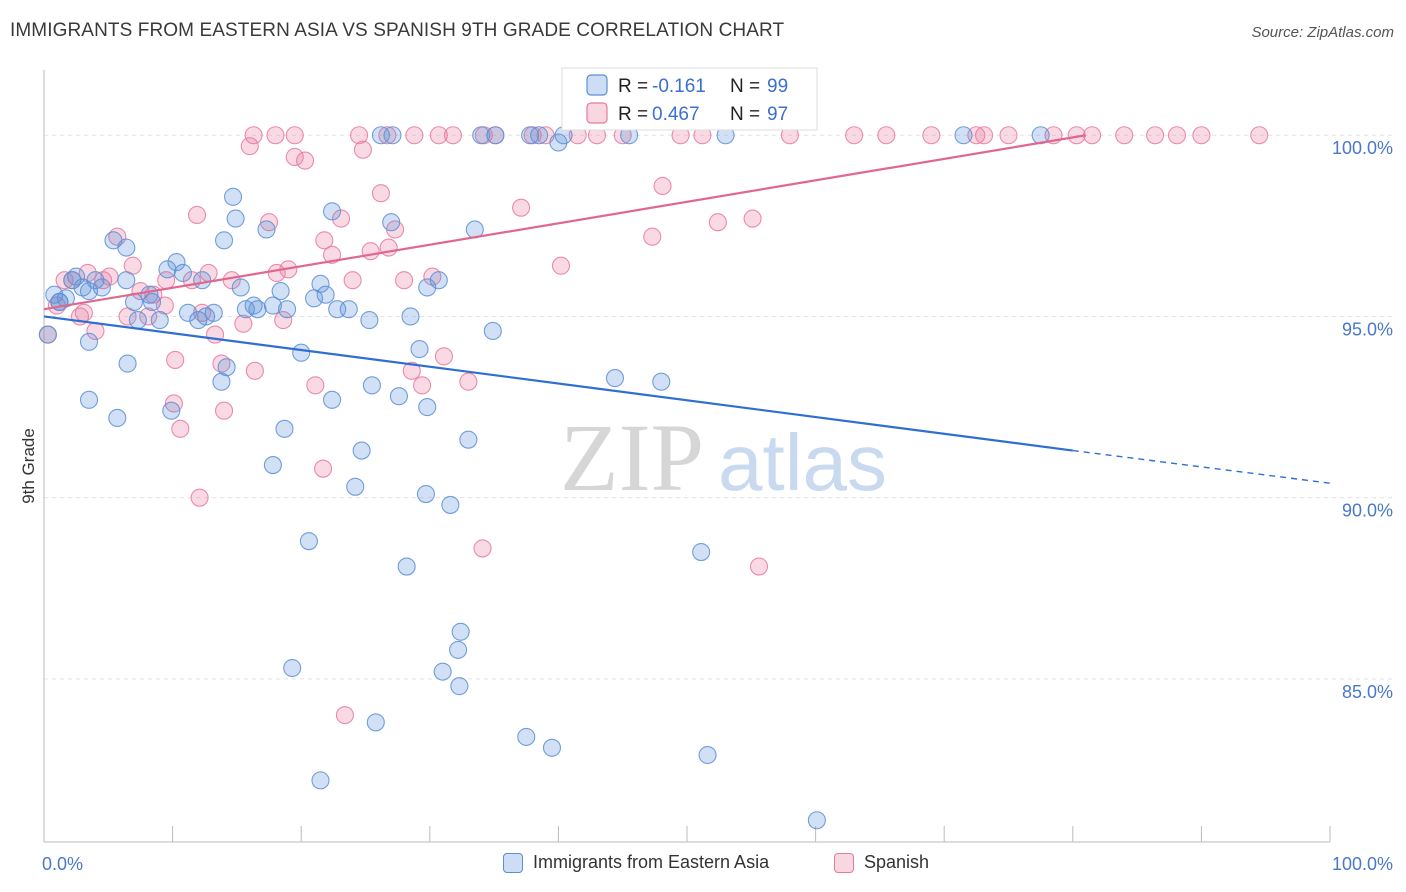 This screenshot has height=892, width=1406. I want to click on legend-frame, so click(689, 99).